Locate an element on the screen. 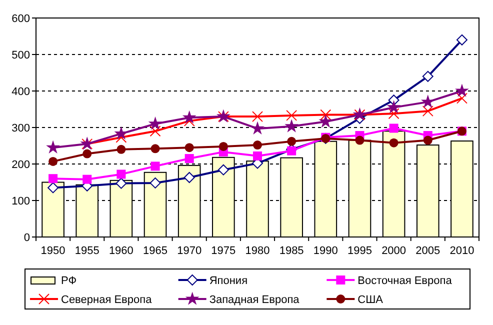  x-tick-label: 1975 is located at coordinates (223, 251).